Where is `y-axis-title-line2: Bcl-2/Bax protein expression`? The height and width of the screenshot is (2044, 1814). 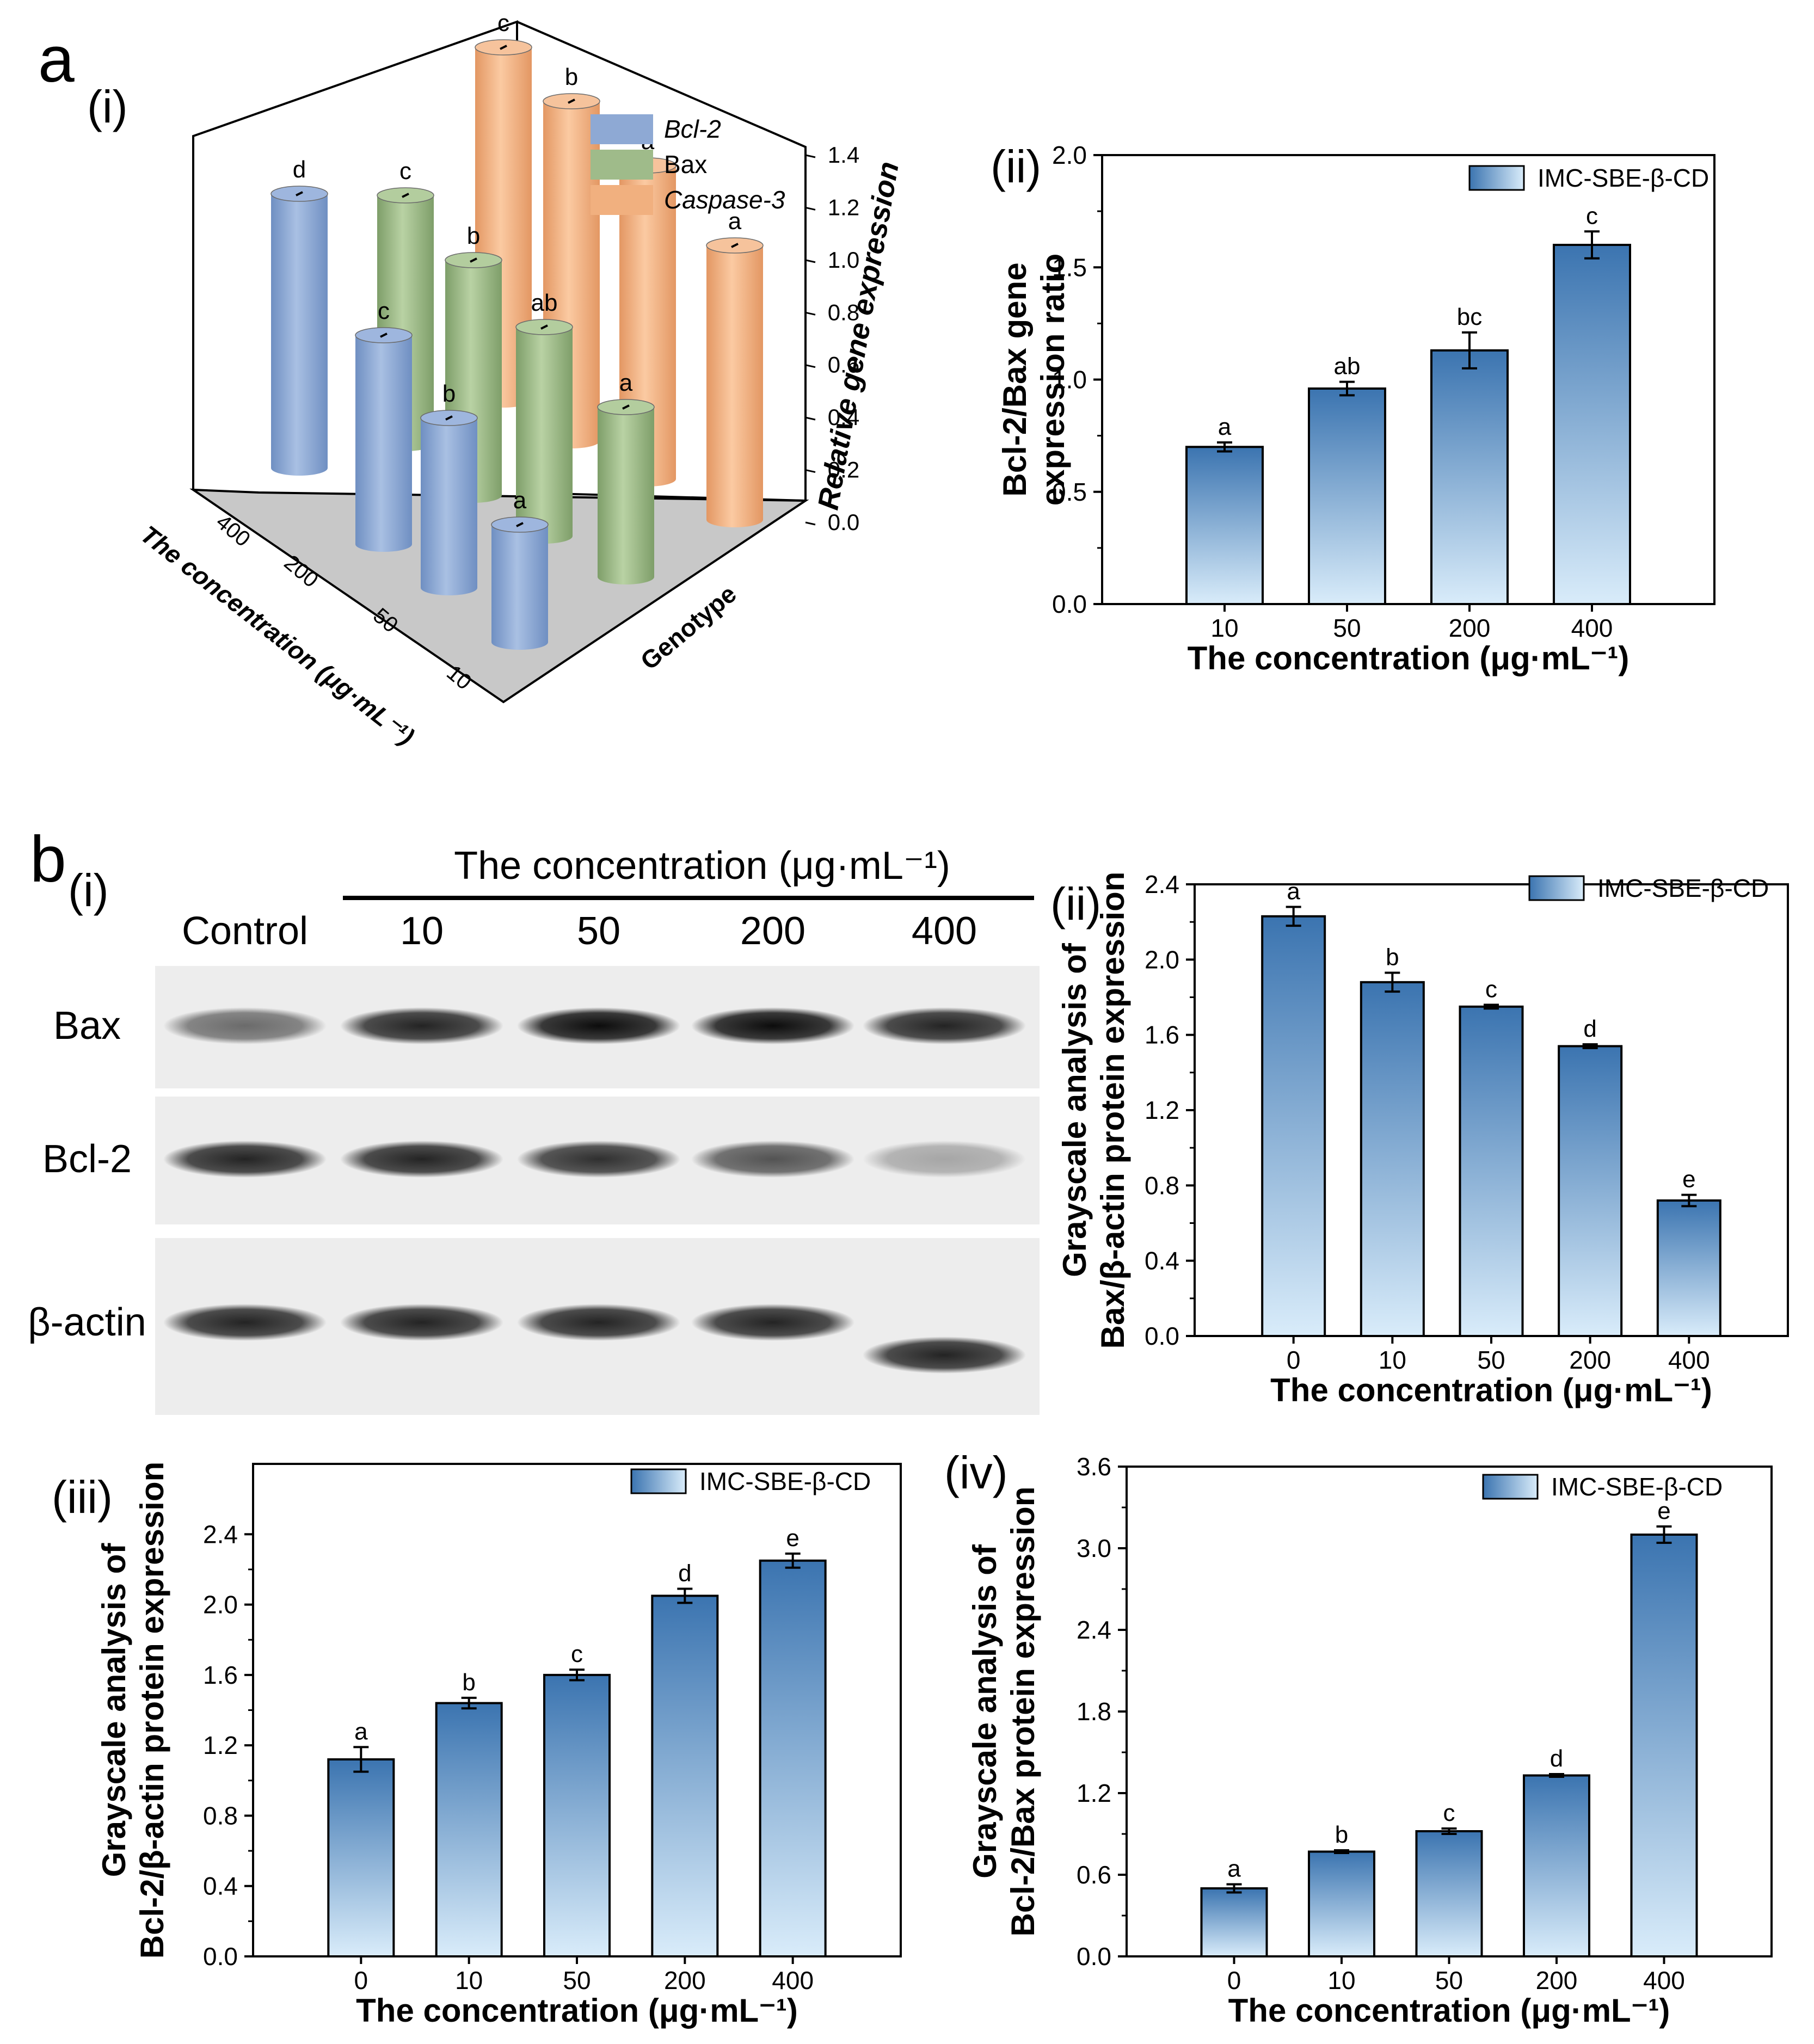 y-axis-title-line2: Bcl-2/Bax protein expression is located at coordinates (1023, 1712).